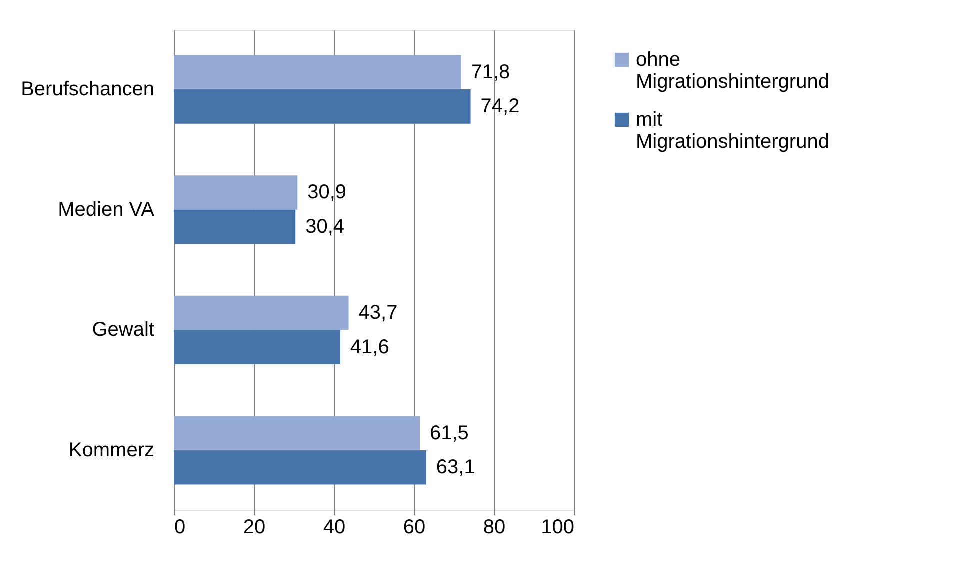 The image size is (957, 583). What do you see at coordinates (327, 193) in the screenshot?
I see `data-label: 30,9` at bounding box center [327, 193].